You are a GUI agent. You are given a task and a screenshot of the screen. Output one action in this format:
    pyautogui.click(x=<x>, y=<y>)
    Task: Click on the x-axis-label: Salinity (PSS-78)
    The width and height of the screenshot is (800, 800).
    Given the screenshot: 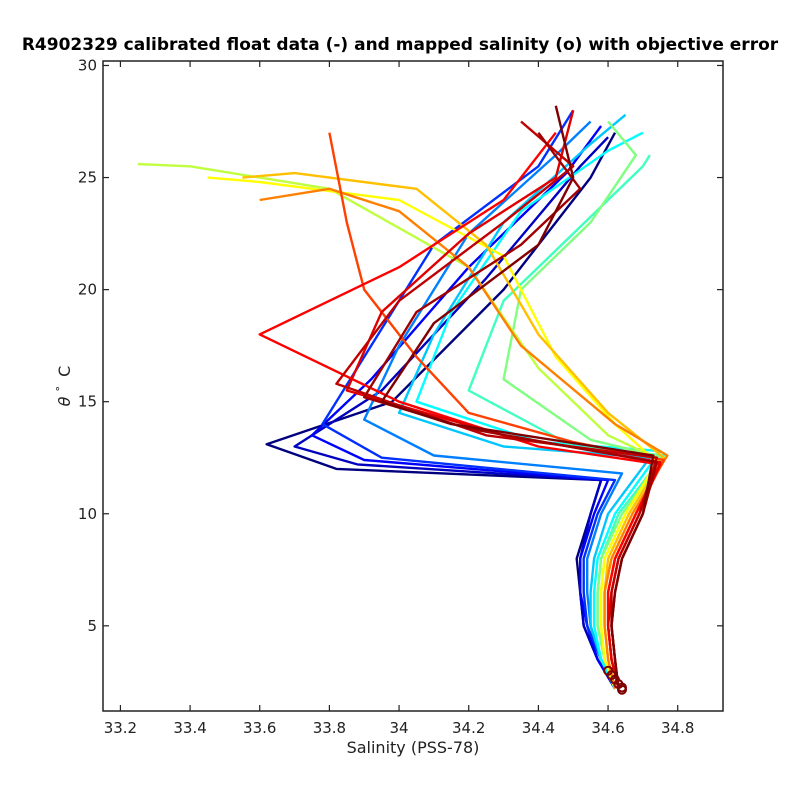 What is the action you would take?
    pyautogui.click(x=413, y=747)
    